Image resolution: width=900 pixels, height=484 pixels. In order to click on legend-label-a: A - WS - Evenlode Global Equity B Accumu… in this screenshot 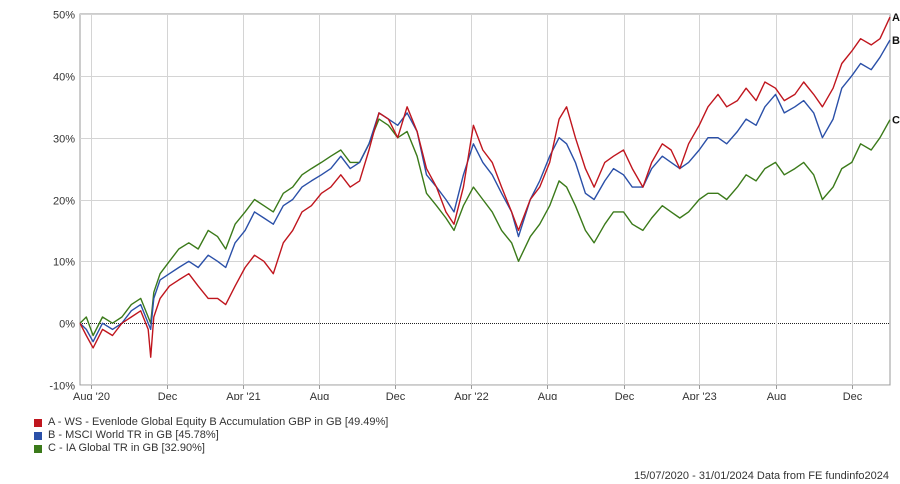, I will do `click(218, 422)`.